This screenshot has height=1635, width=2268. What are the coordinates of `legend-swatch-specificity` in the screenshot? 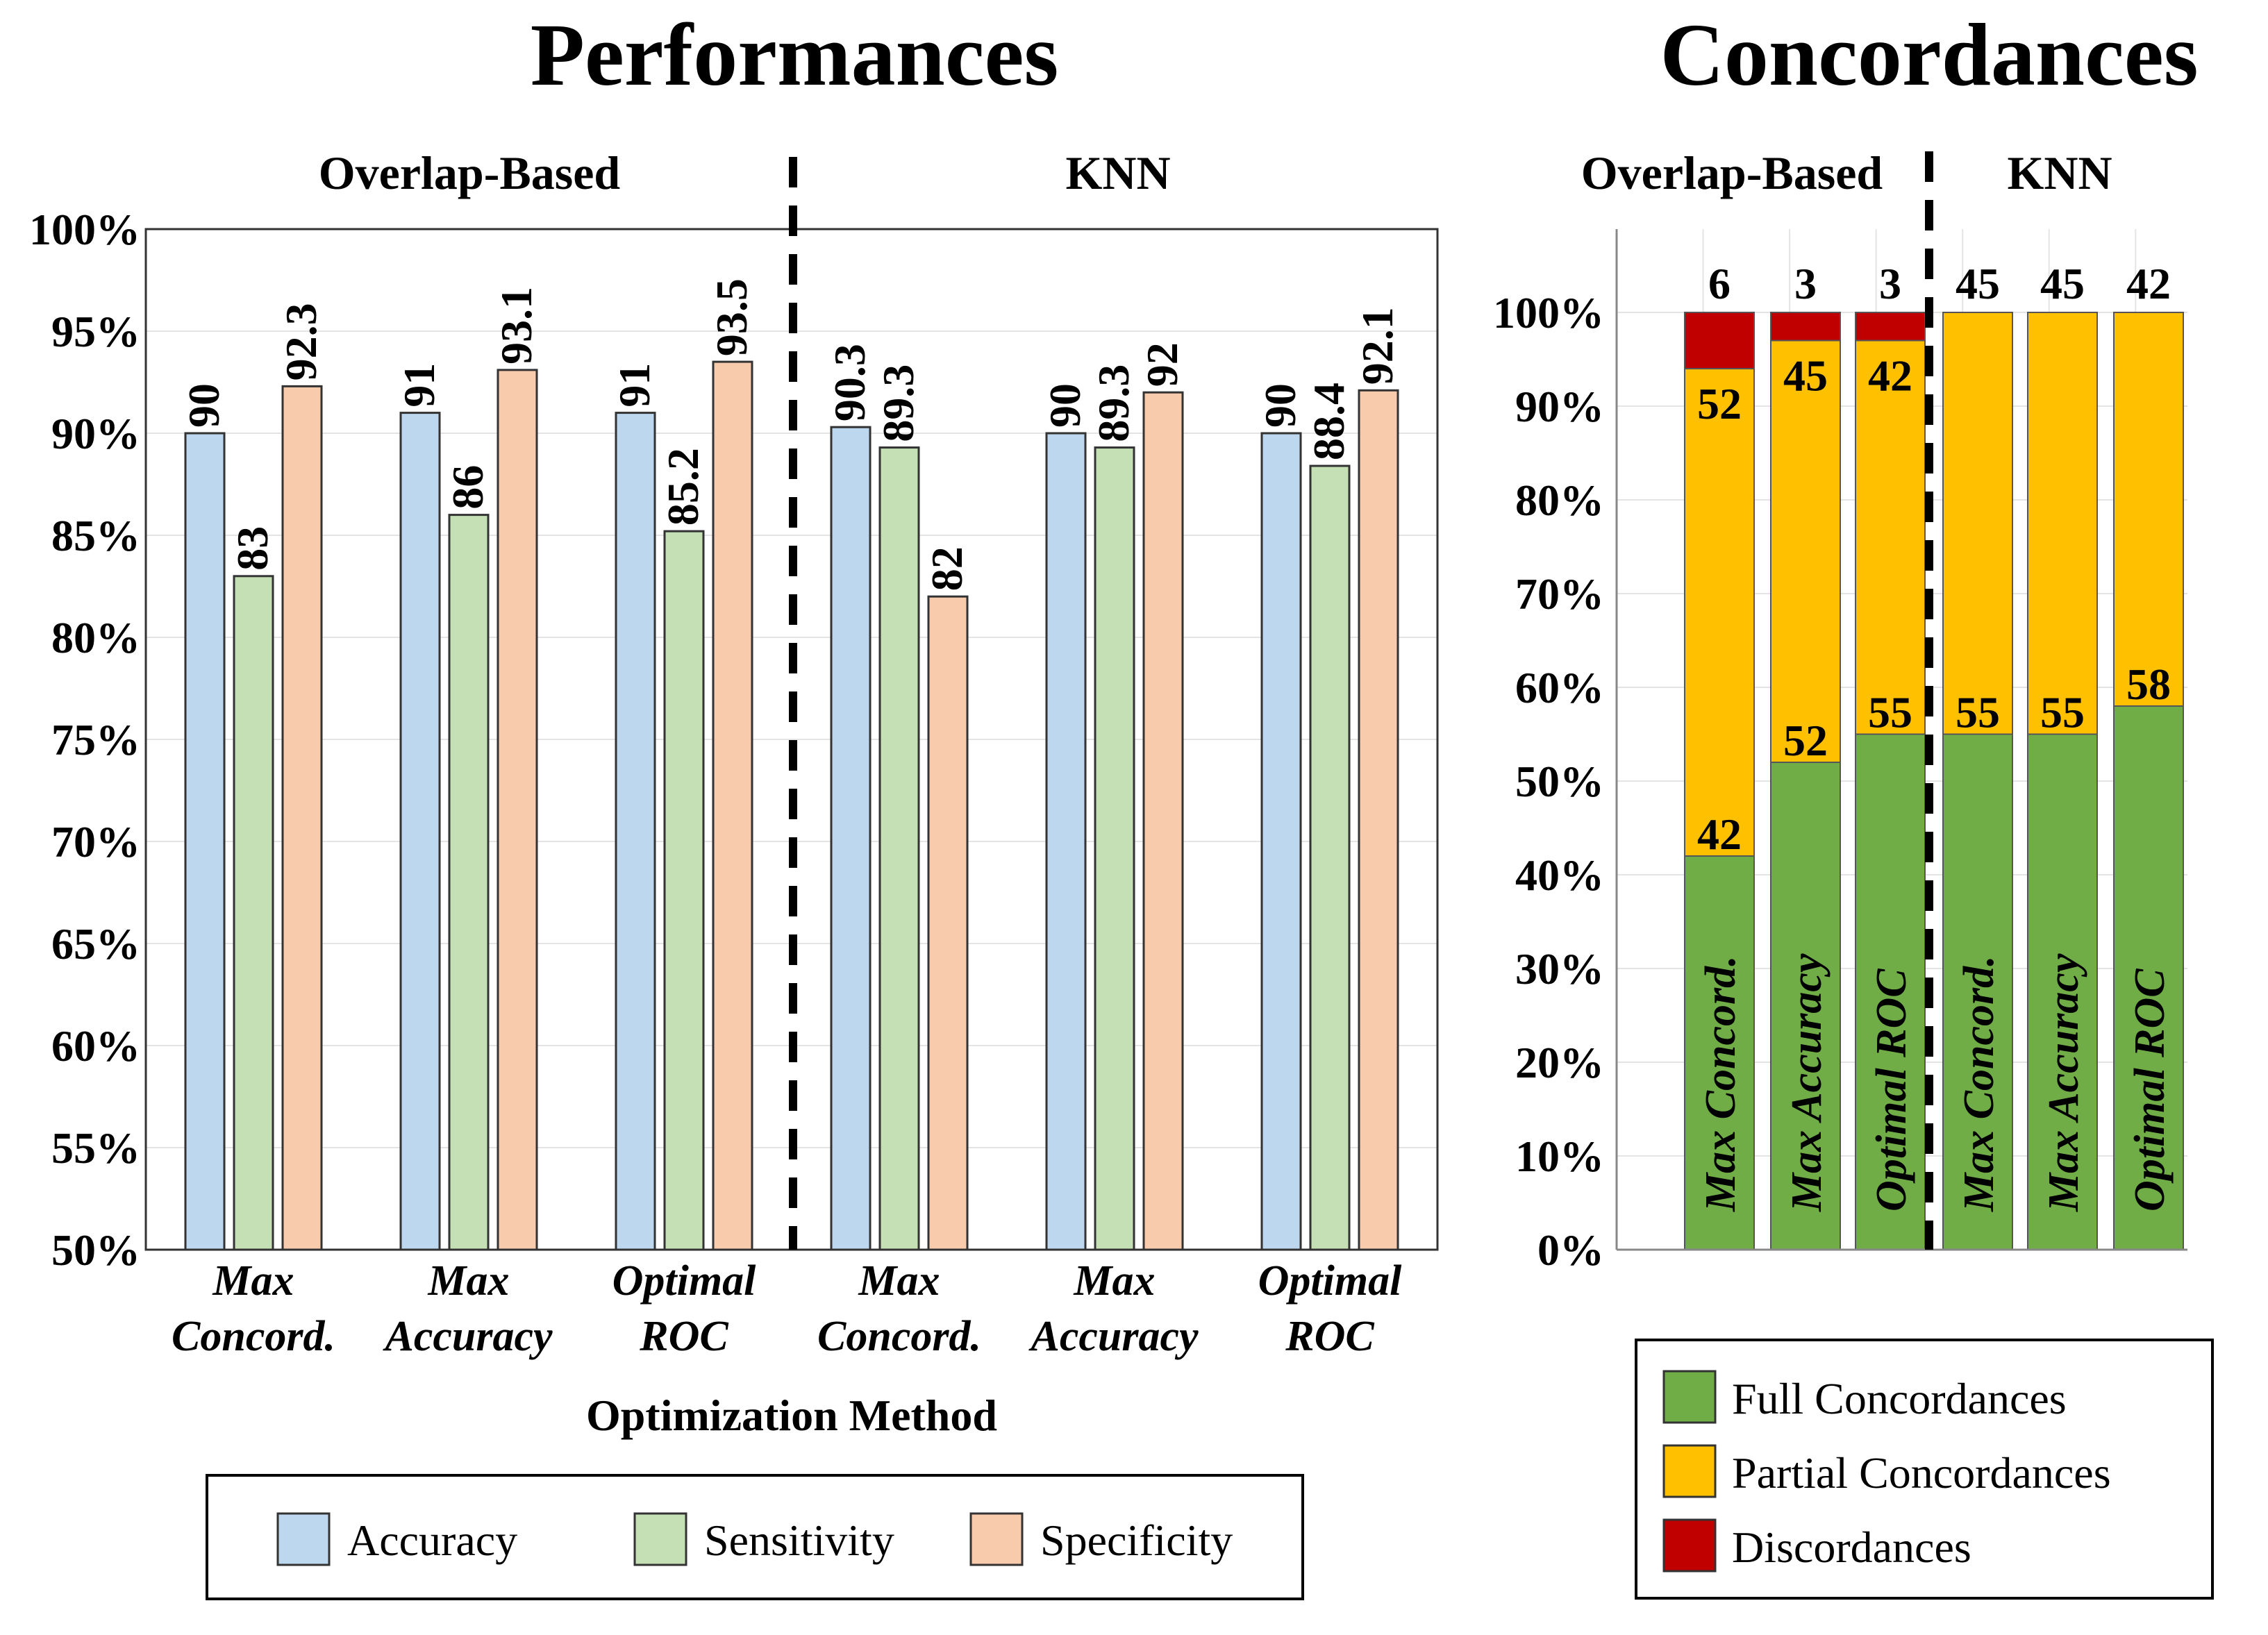 It's located at (996, 1539).